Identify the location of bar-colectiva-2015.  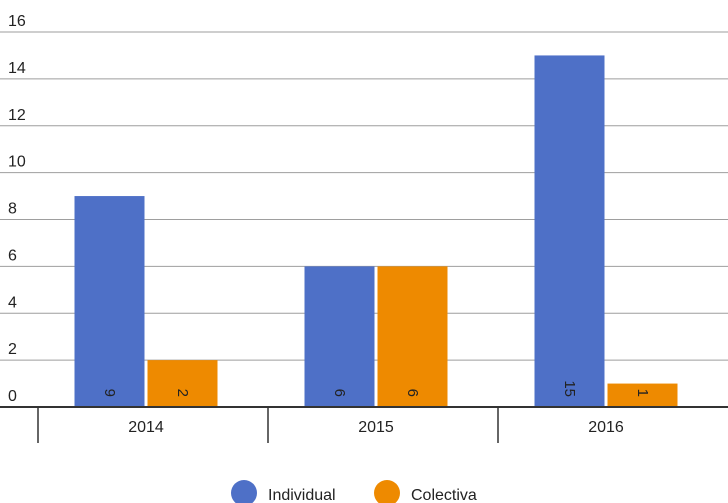
(412, 336).